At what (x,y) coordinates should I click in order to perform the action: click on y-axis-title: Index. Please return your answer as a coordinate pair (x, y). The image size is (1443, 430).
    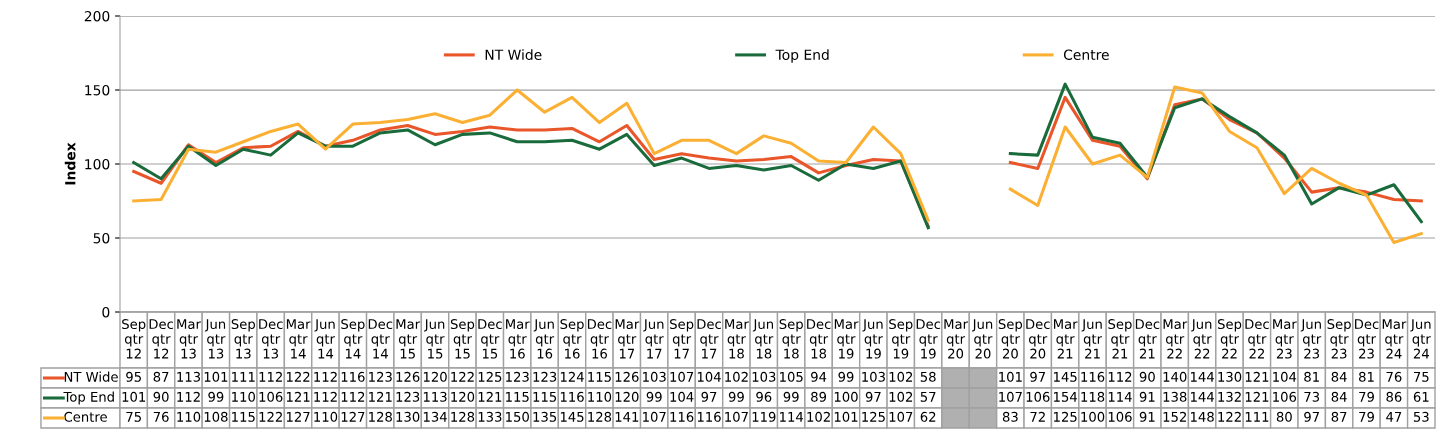
    Looking at the image, I should click on (70, 163).